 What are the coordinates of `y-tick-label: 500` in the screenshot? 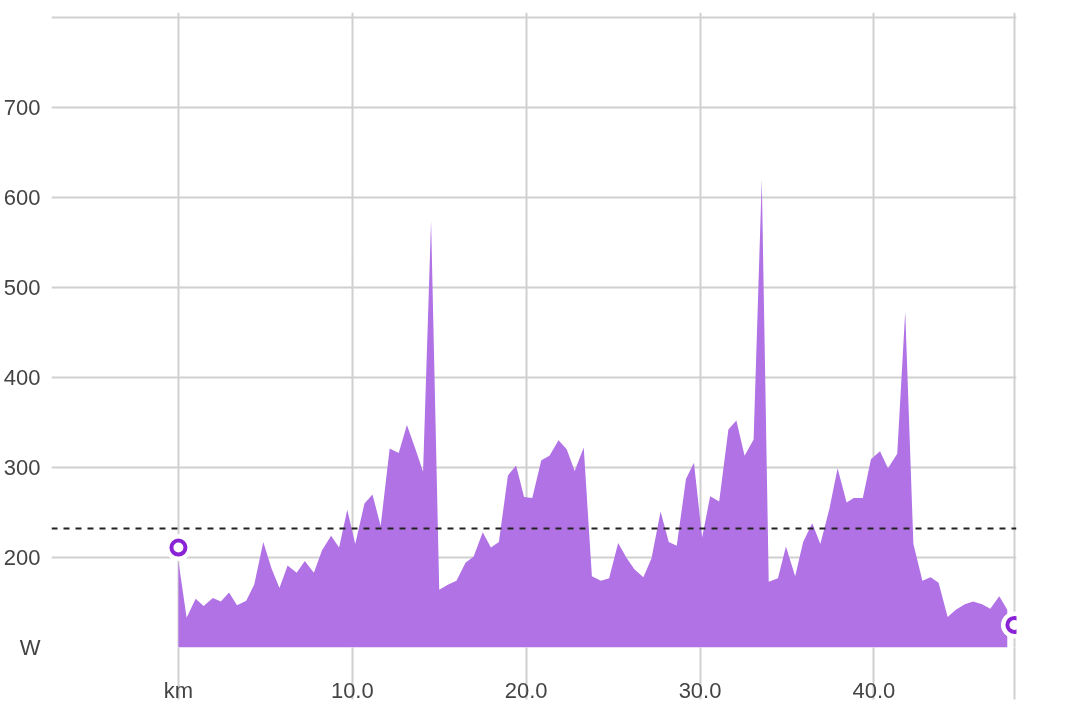 It's located at (22, 287).